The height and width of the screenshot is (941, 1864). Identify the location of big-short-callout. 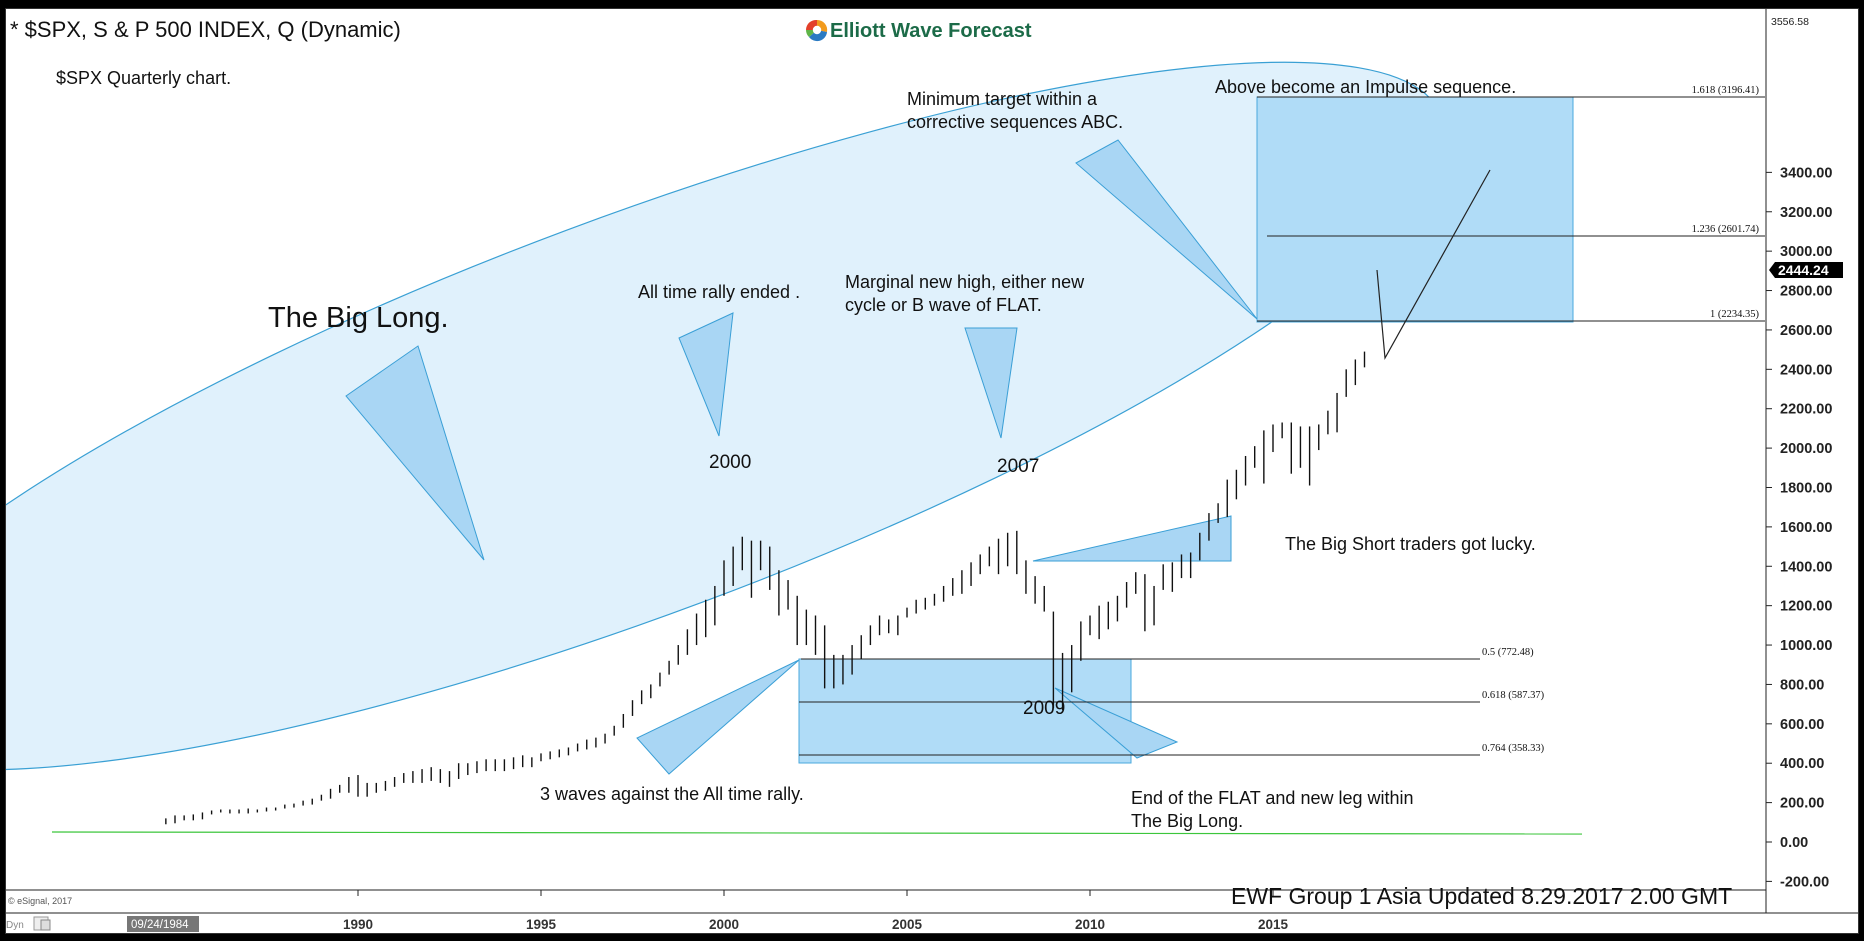
(1132, 538).